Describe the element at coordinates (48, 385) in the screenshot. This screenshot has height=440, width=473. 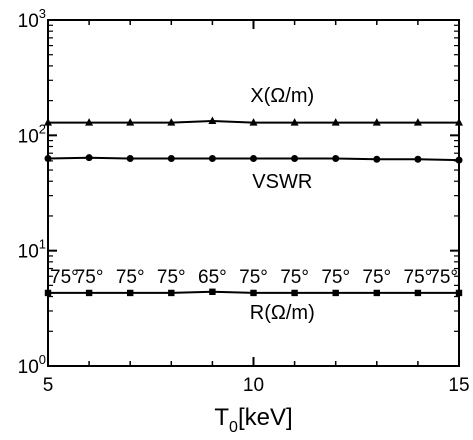
I see `x-tick-label: 5` at that location.